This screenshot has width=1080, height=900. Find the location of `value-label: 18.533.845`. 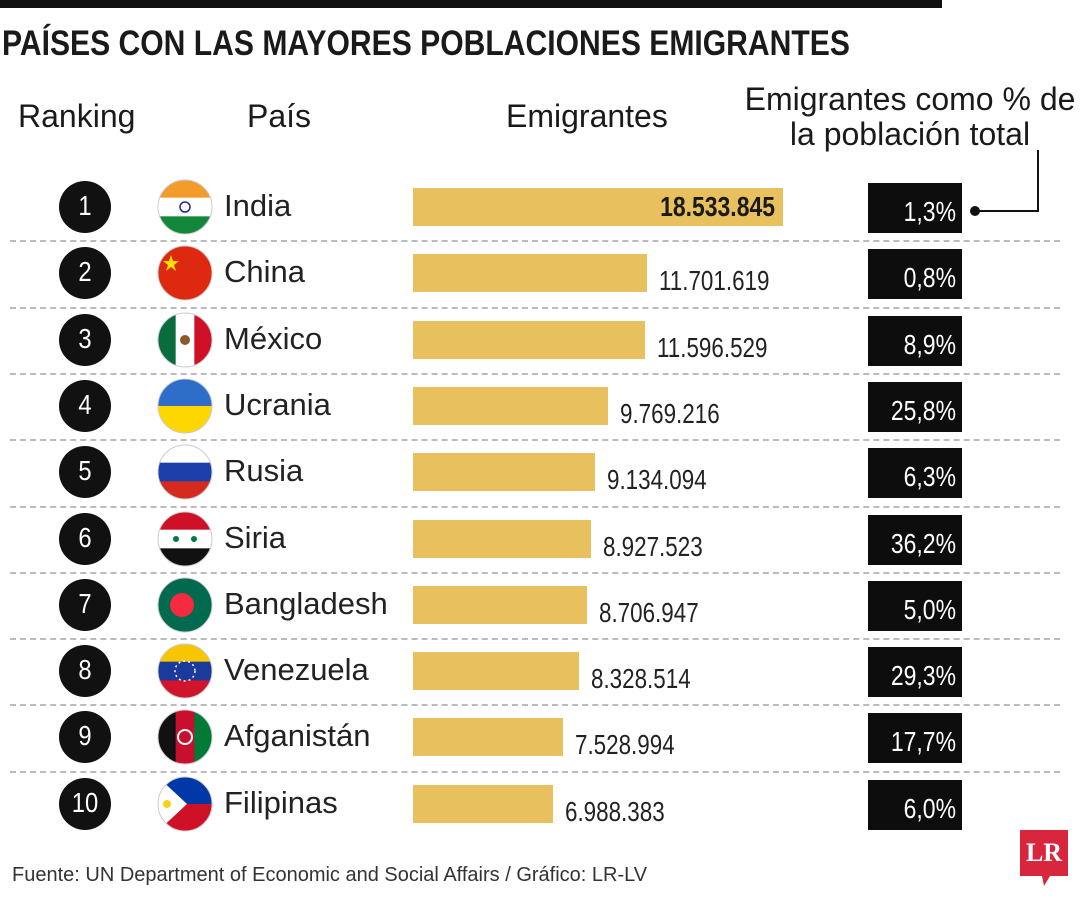

value-label: 18.533.845 is located at coordinates (717, 206).